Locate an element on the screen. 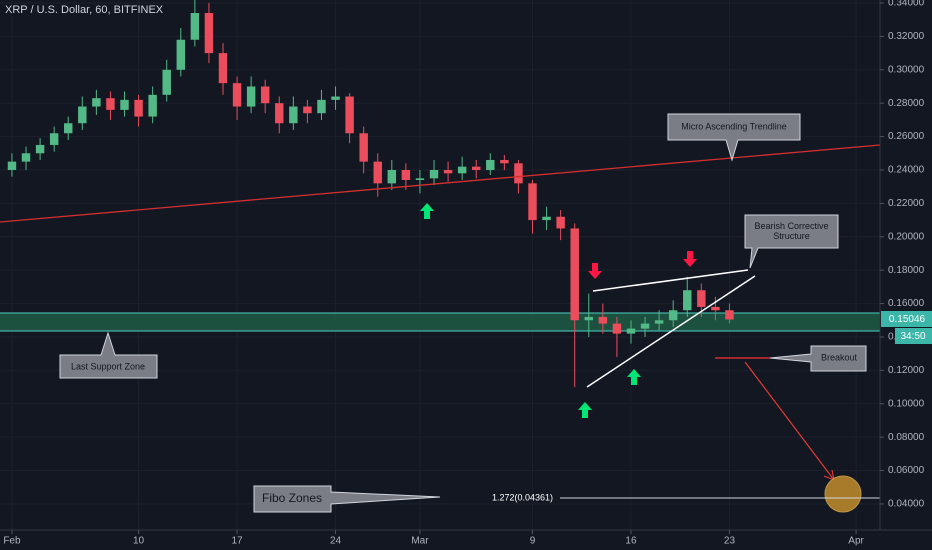 The height and width of the screenshot is (550, 932). callout-text: Last Support Zone is located at coordinates (108, 366).